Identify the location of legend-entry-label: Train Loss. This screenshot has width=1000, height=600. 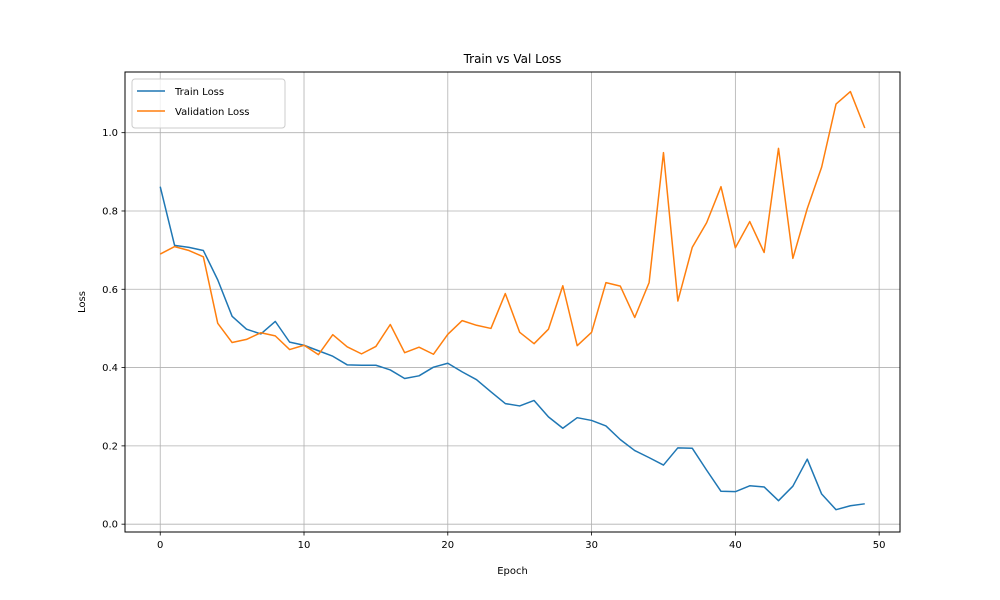
(199, 92).